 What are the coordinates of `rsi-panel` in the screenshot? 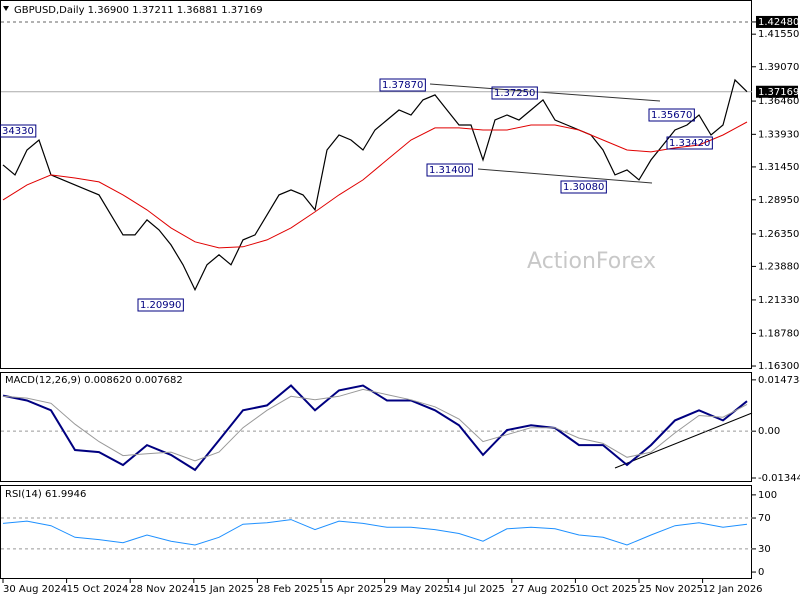 It's located at (376, 532).